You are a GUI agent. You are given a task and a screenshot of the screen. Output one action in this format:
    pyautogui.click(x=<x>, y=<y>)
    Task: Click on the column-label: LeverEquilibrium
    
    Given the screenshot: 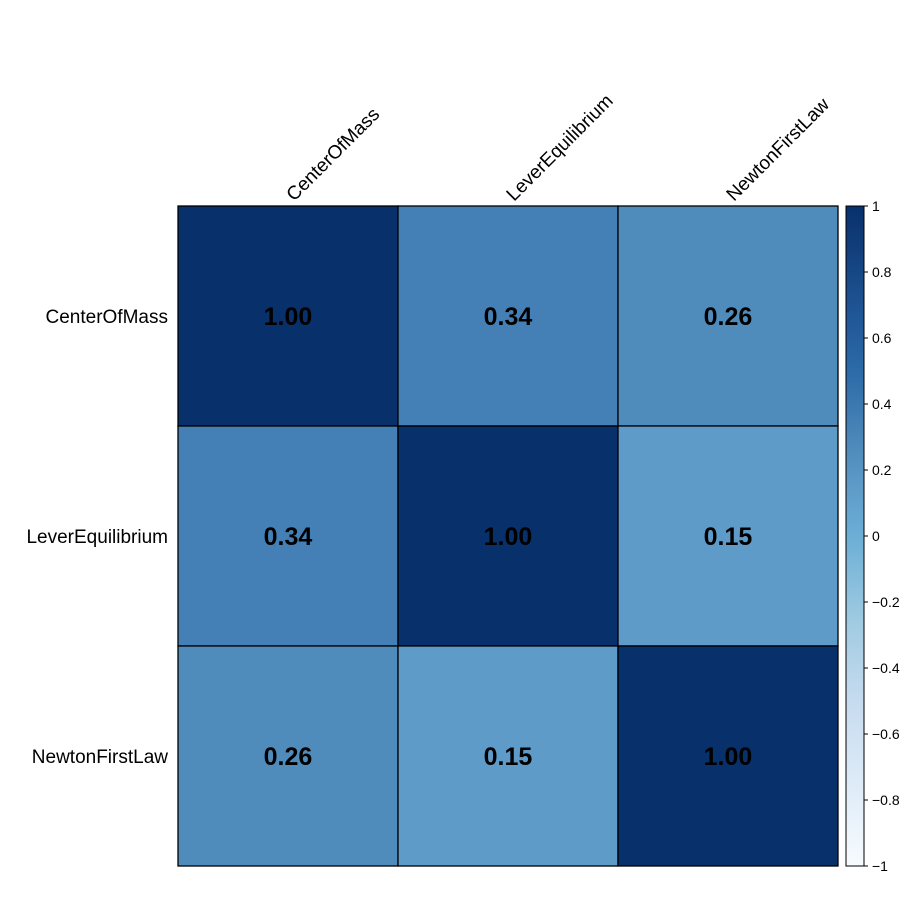 What is the action you would take?
    pyautogui.click(x=560, y=148)
    